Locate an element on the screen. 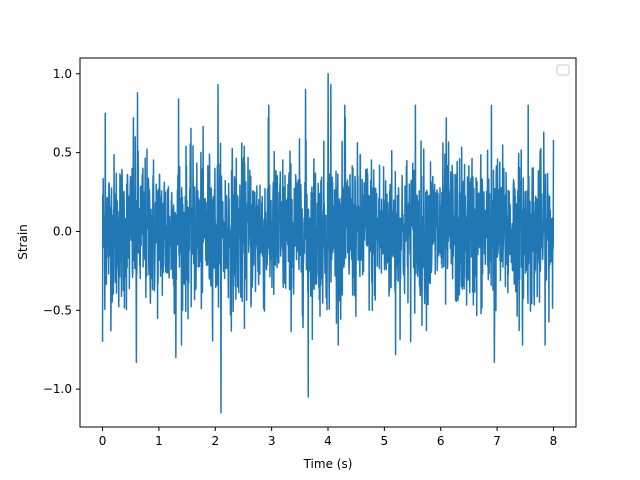 The height and width of the screenshot is (480, 640). x-tick-label: 0 is located at coordinates (103, 441).